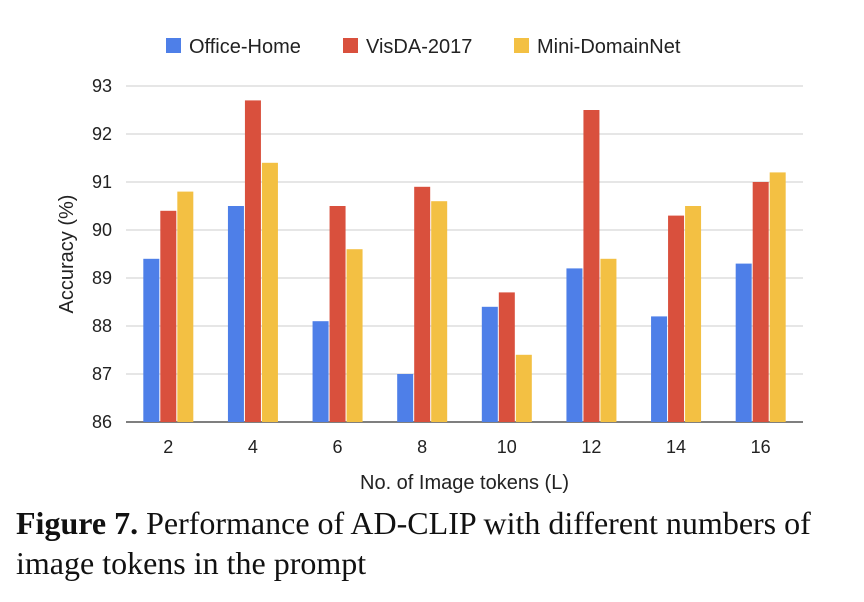  What do you see at coordinates (168, 447) in the screenshot?
I see `x-tick-label: 2` at bounding box center [168, 447].